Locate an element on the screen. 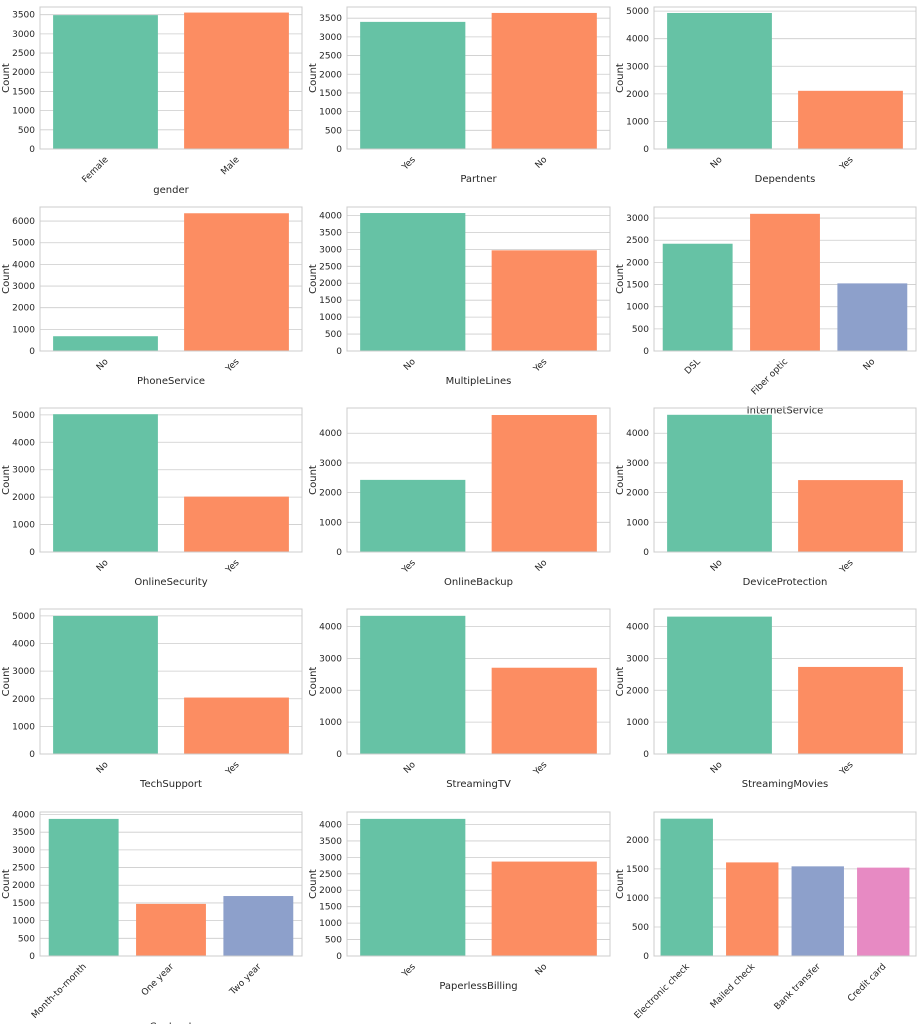 The image size is (921, 1024). x-axis-label: Partner is located at coordinates (478, 179).